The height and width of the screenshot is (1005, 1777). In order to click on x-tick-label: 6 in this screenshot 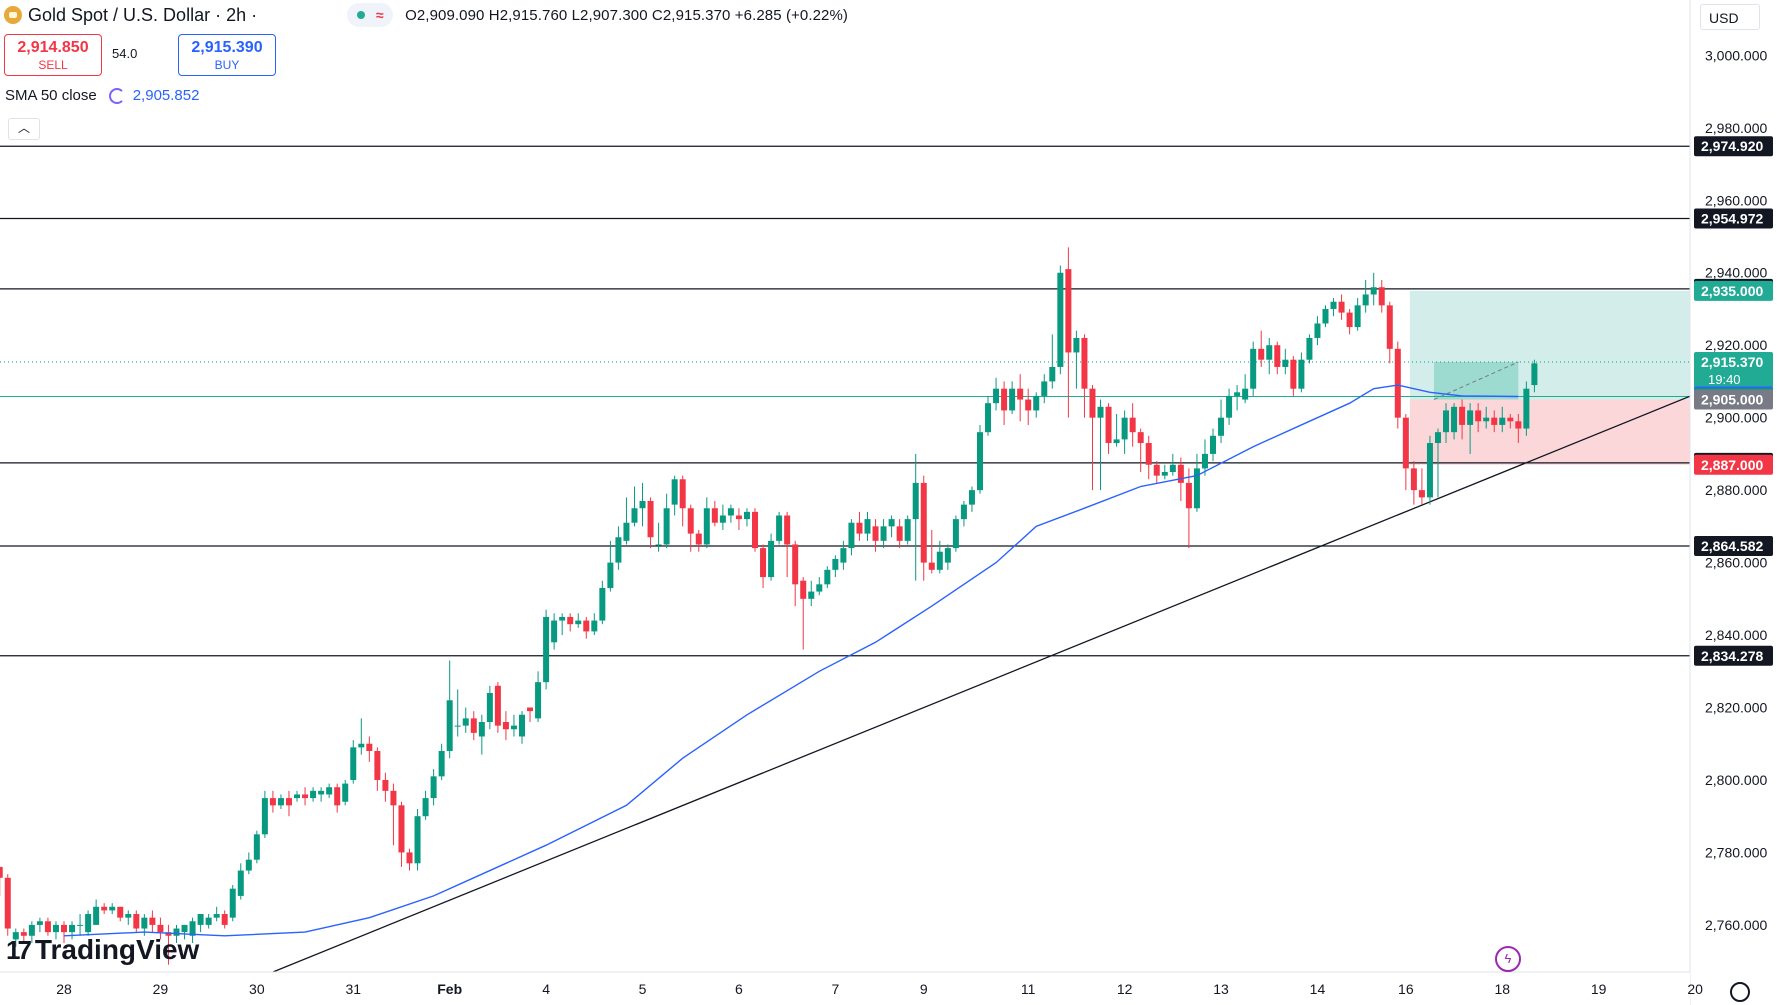, I will do `click(739, 989)`.